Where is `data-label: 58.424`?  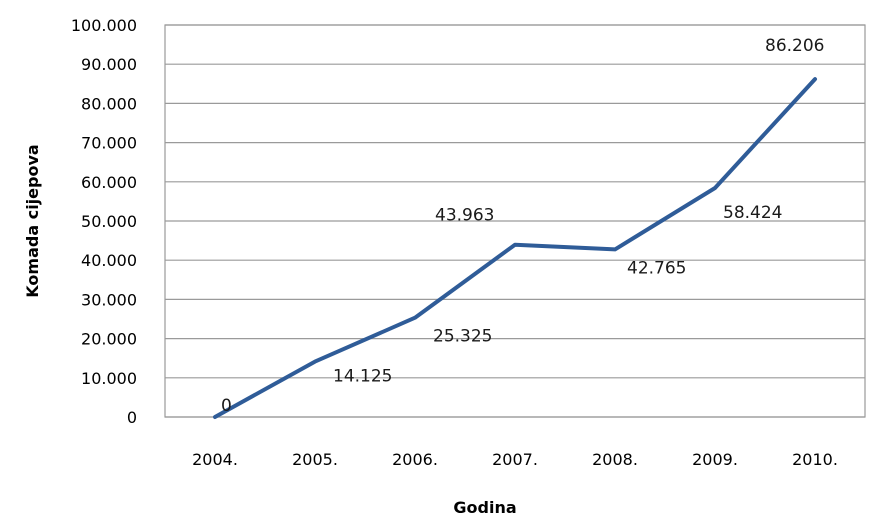 data-label: 58.424 is located at coordinates (752, 213).